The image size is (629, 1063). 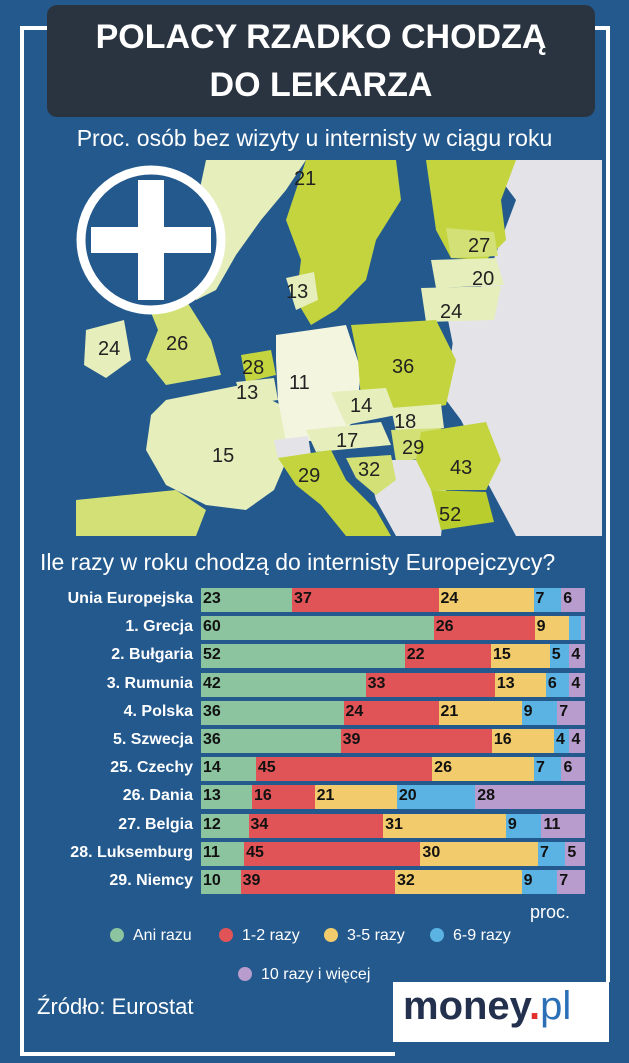 I want to click on map-value-latvia: 20, so click(x=483, y=279).